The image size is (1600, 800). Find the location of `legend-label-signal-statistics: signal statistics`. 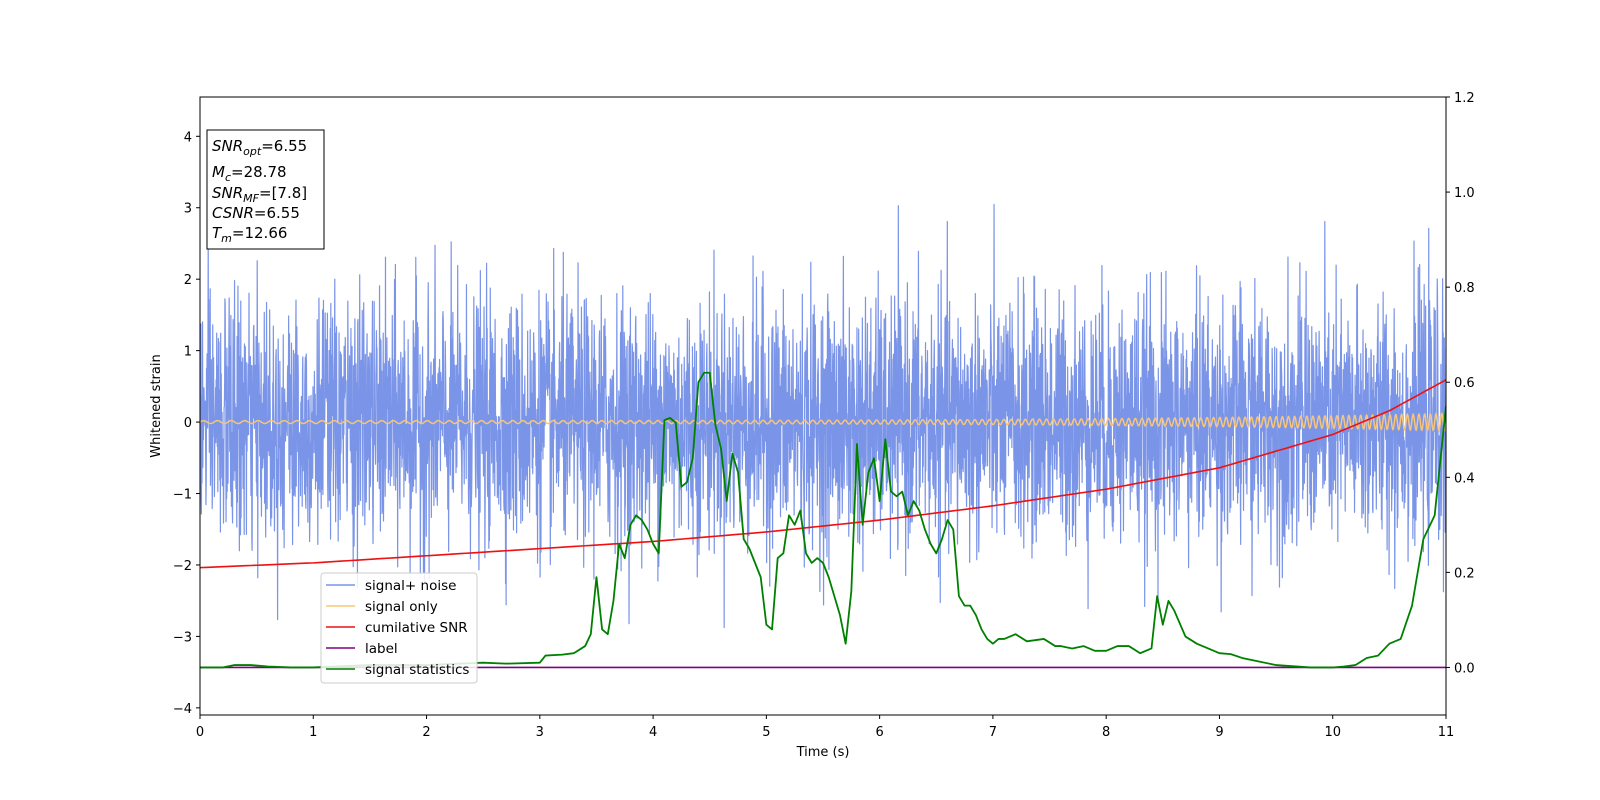

legend-label-signal-statistics: signal statistics is located at coordinates (417, 670).